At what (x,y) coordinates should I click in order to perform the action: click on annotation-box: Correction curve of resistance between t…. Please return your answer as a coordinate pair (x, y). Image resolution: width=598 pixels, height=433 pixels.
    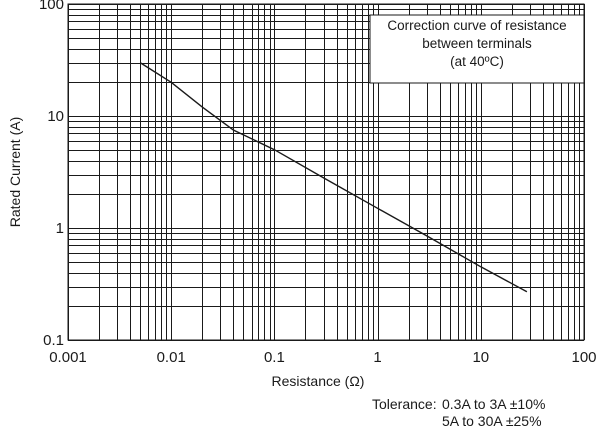
    Looking at the image, I should click on (477, 49).